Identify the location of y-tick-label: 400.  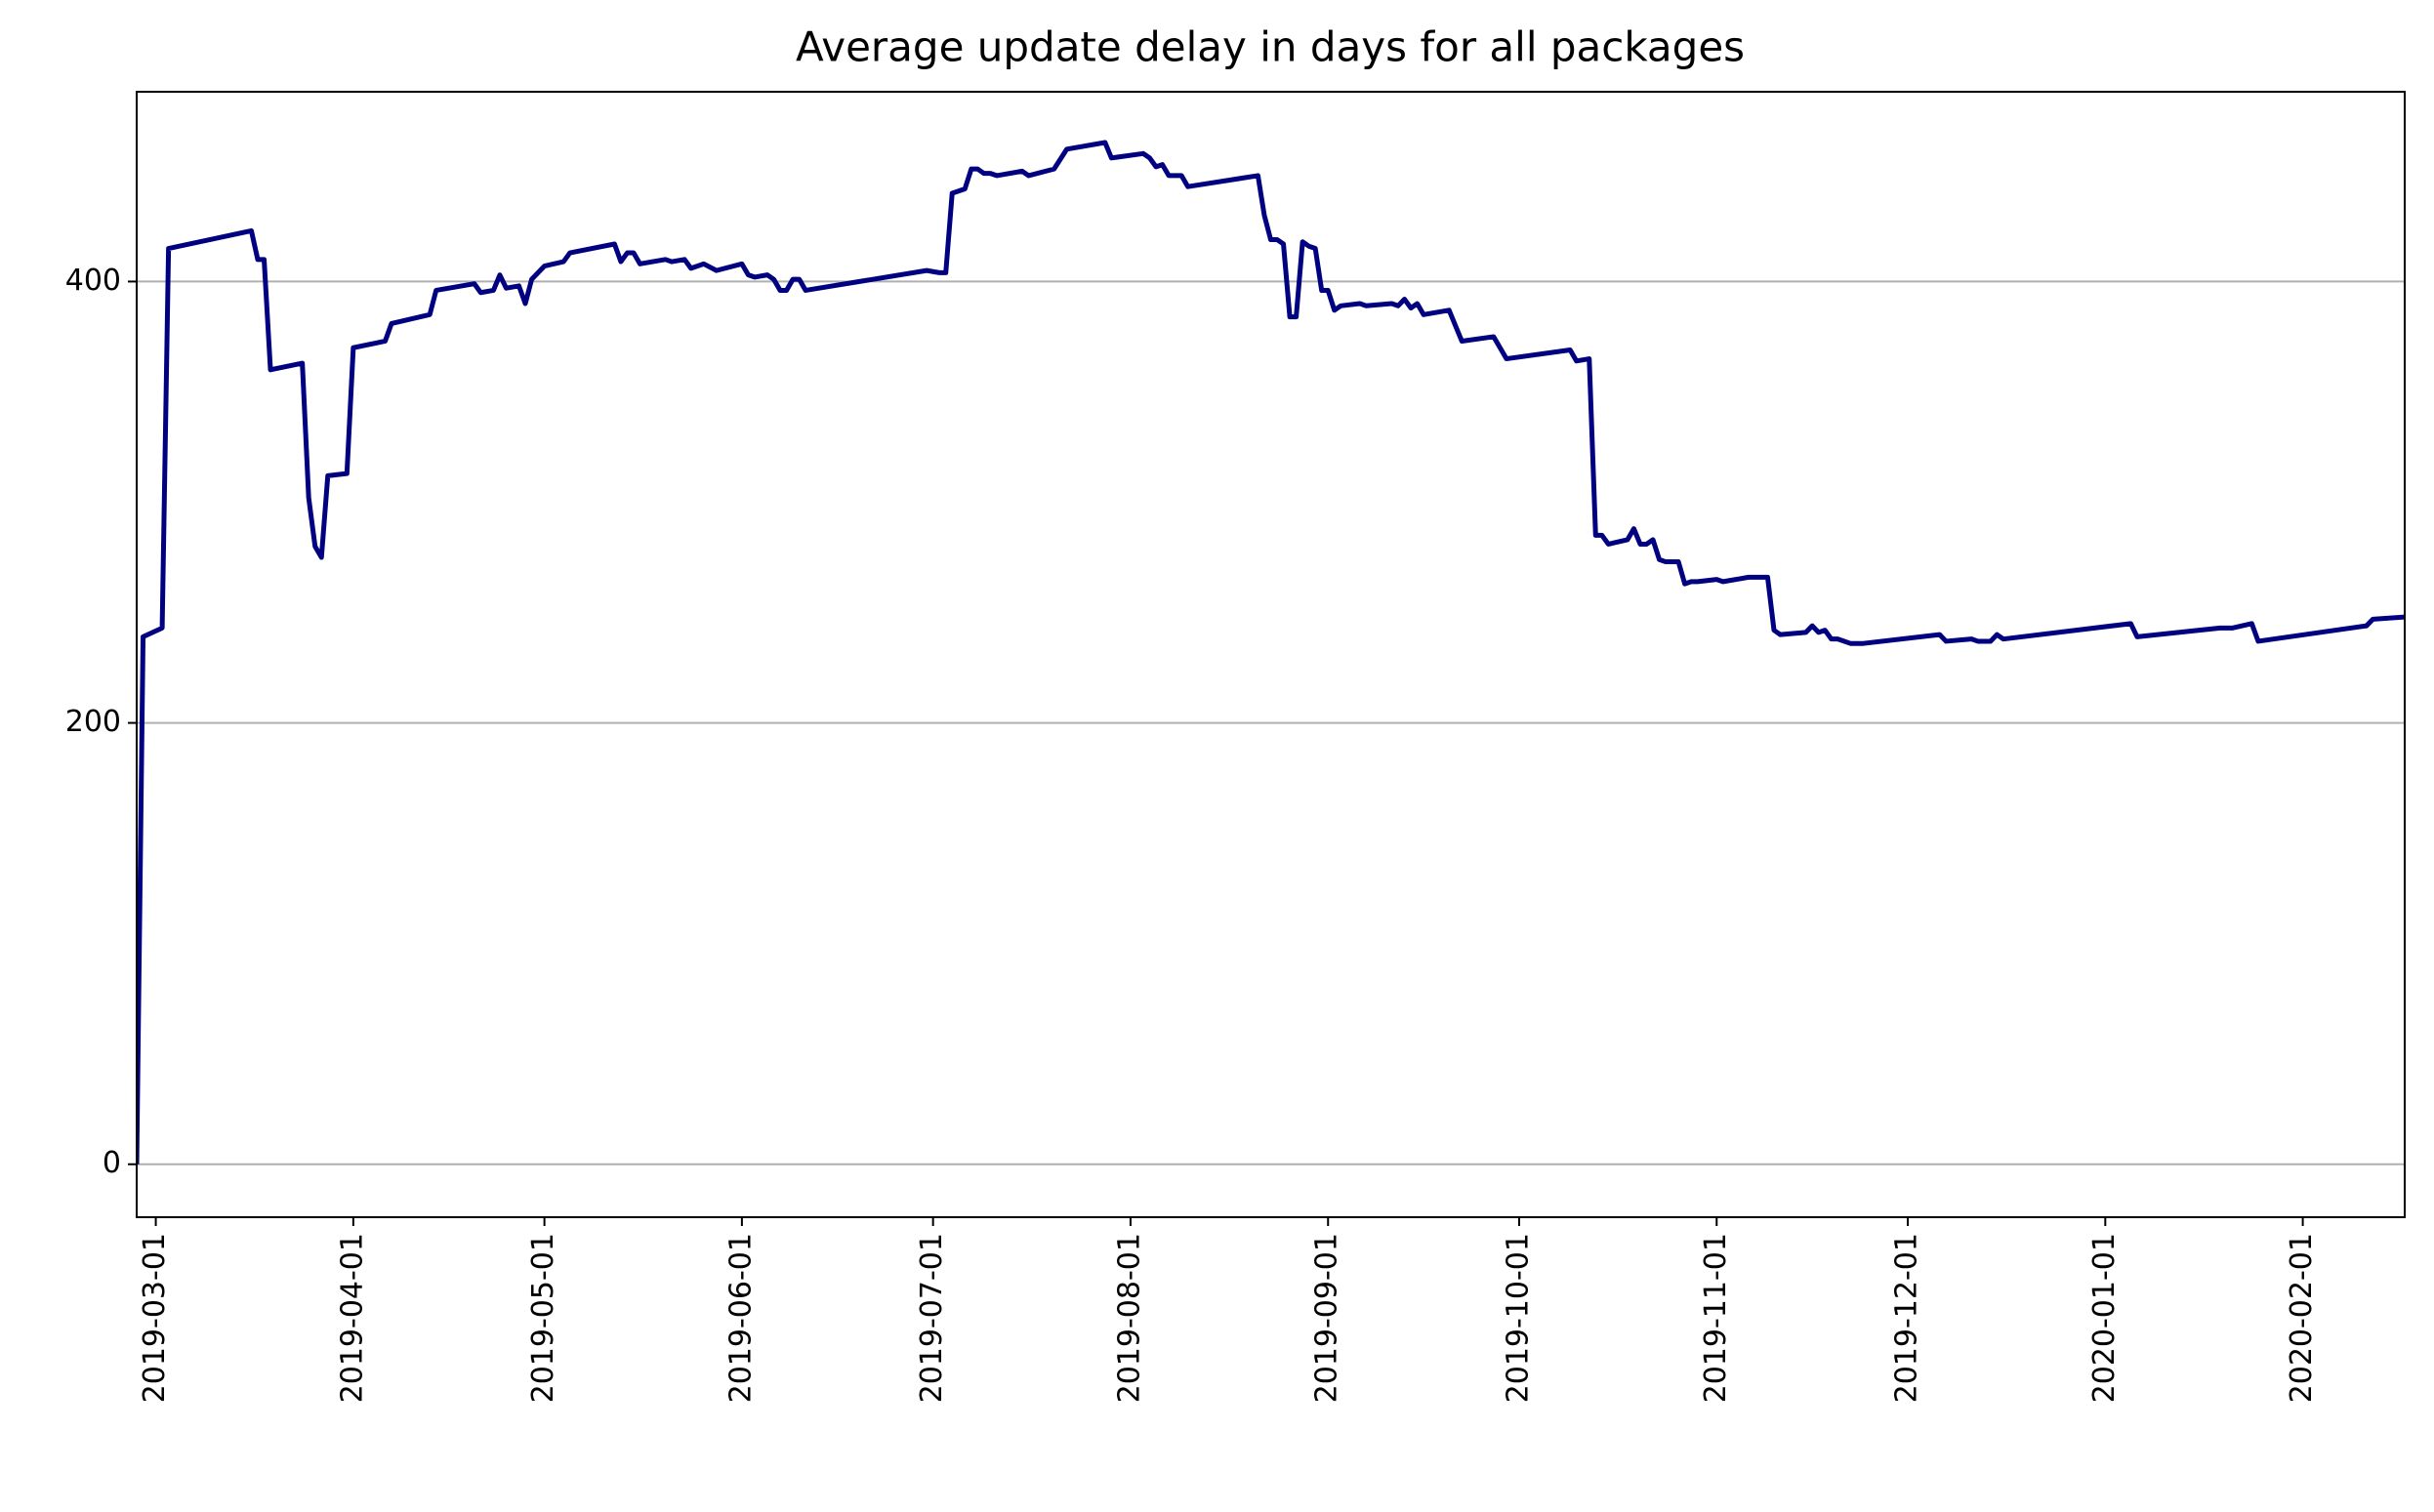
(93, 281).